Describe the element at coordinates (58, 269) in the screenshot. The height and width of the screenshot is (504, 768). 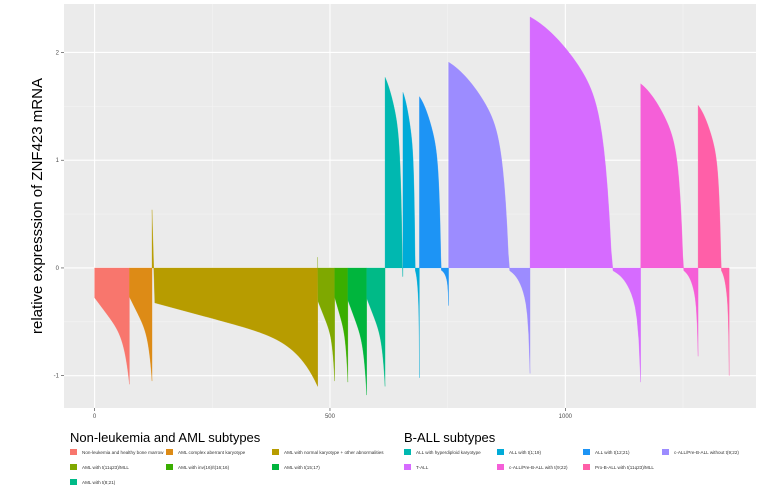
I see `y-tick-label: 0` at that location.